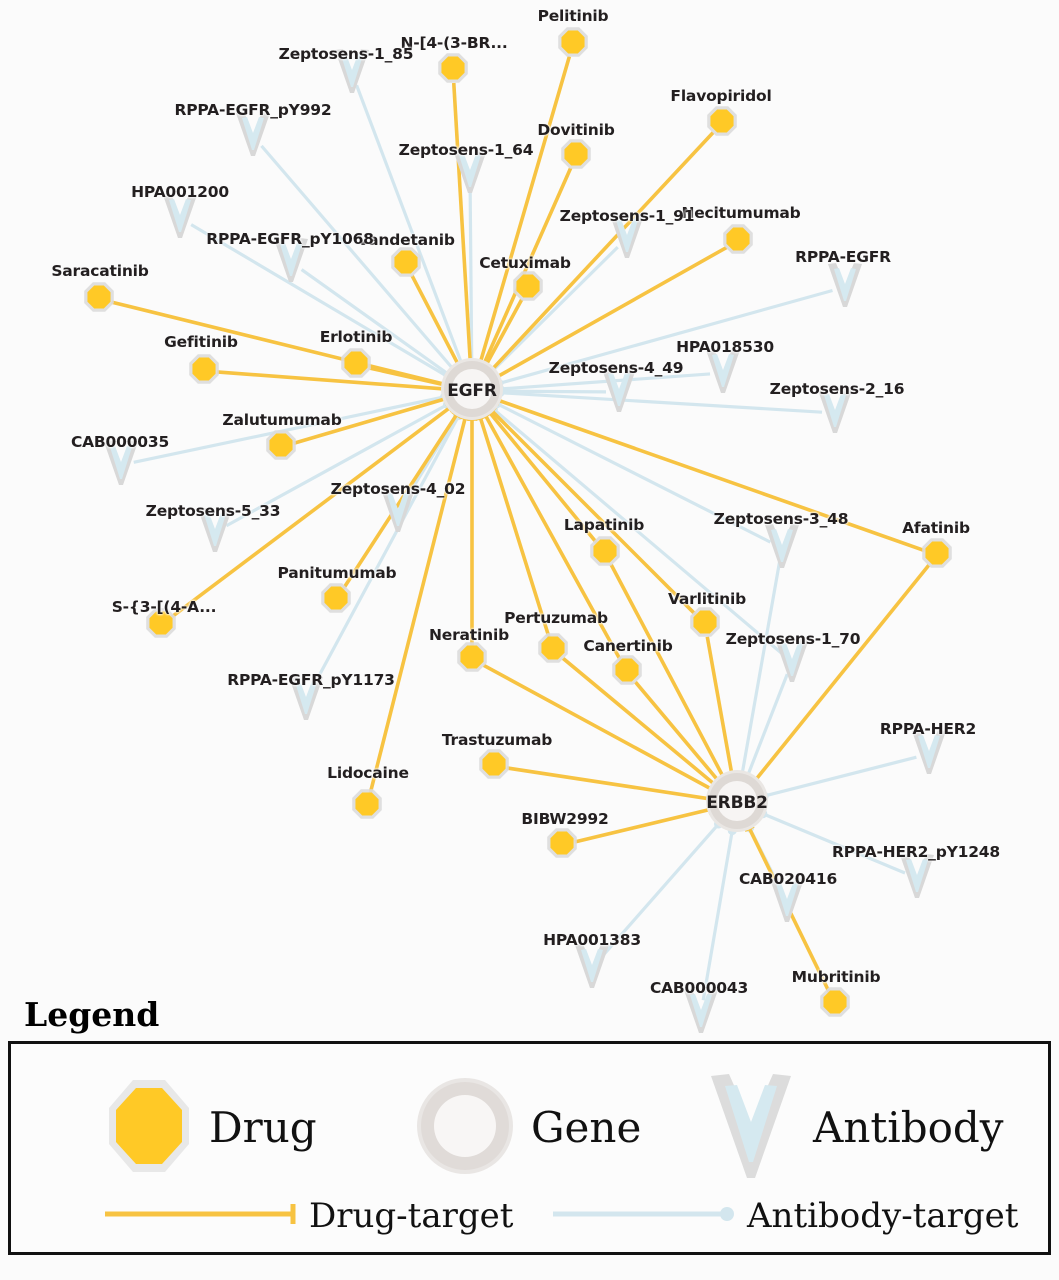 Image resolution: width=1059 pixels, height=1280 pixels. What do you see at coordinates (497, 740) in the screenshot?
I see `drug-label-trastuzumab: Trastuzumab` at bounding box center [497, 740].